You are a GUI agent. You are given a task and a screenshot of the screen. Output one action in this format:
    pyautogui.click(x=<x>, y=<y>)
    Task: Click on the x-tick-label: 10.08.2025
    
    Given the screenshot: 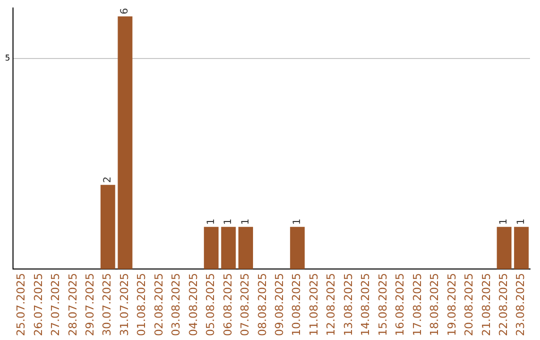 What is the action you would take?
    pyautogui.click(x=297, y=304)
    